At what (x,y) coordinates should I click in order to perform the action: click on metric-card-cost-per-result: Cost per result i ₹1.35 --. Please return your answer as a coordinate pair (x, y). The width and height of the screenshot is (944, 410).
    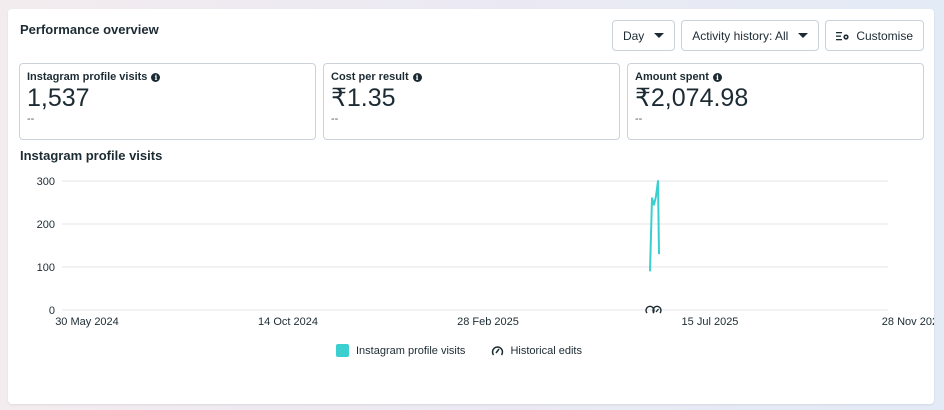
    Looking at the image, I should click on (471, 101).